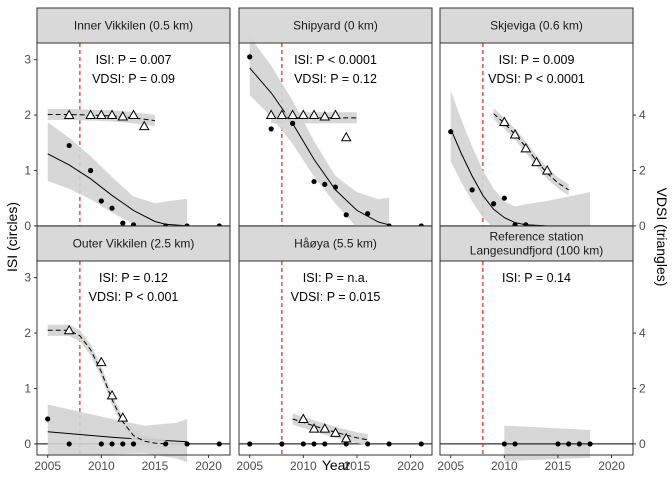  I want to click on p-value-annotation: ISI: P = n.a., so click(335, 278).